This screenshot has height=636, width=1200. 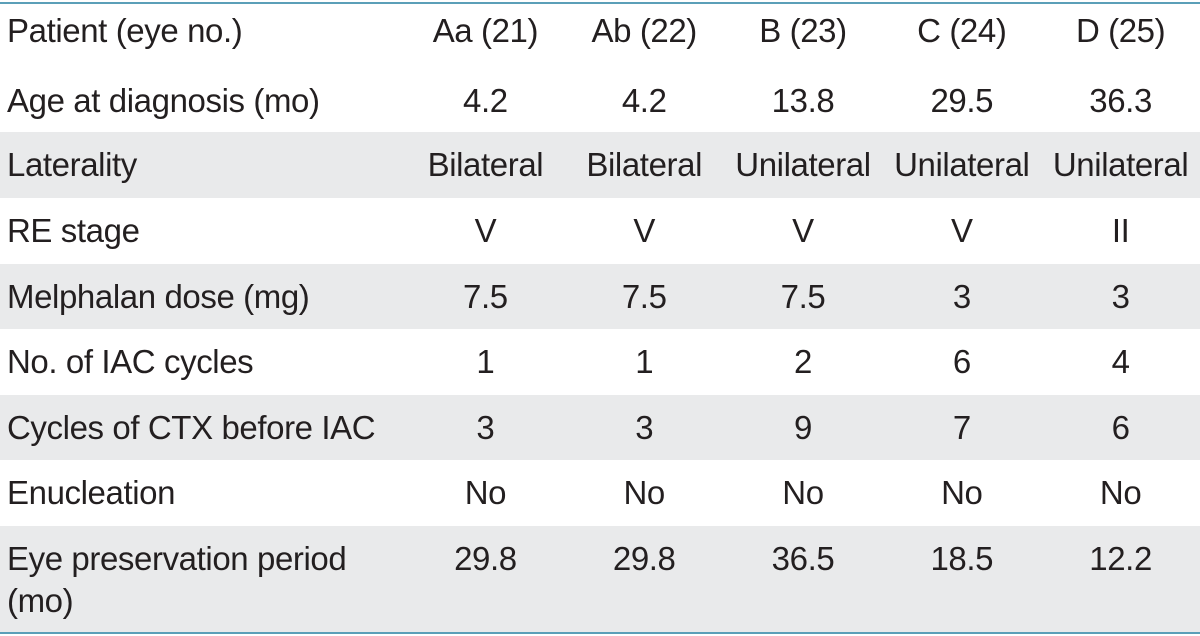 I want to click on table-row: RE stage V V V V II, so click(x=600, y=231).